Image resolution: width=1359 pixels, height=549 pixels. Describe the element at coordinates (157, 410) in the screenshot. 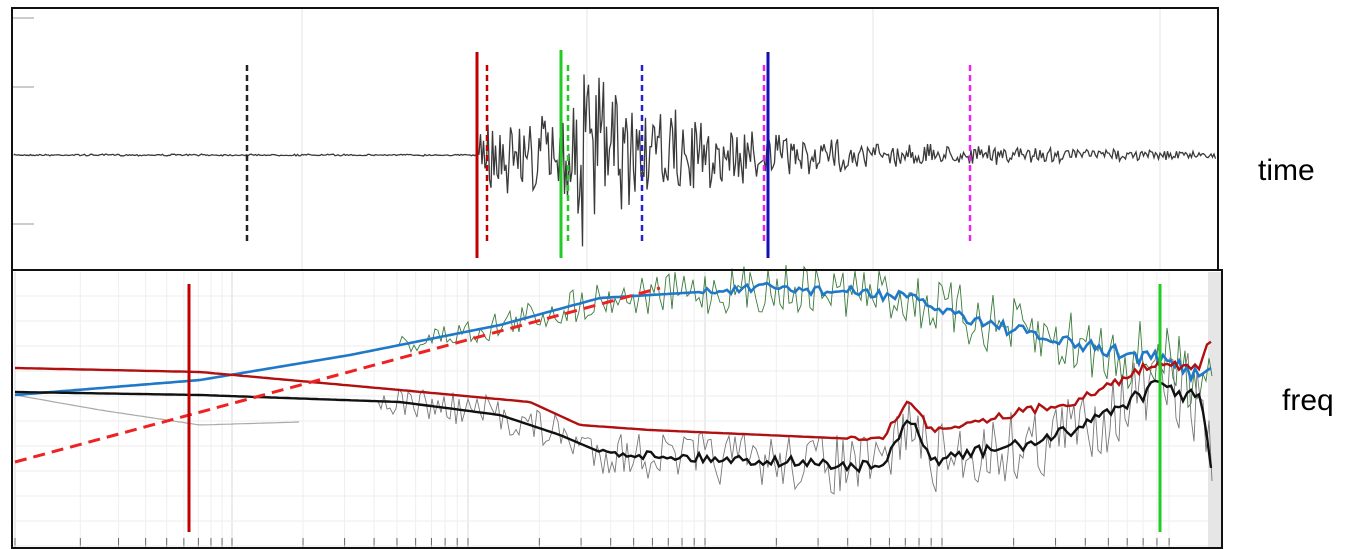

I see `noise-raw-low` at that location.